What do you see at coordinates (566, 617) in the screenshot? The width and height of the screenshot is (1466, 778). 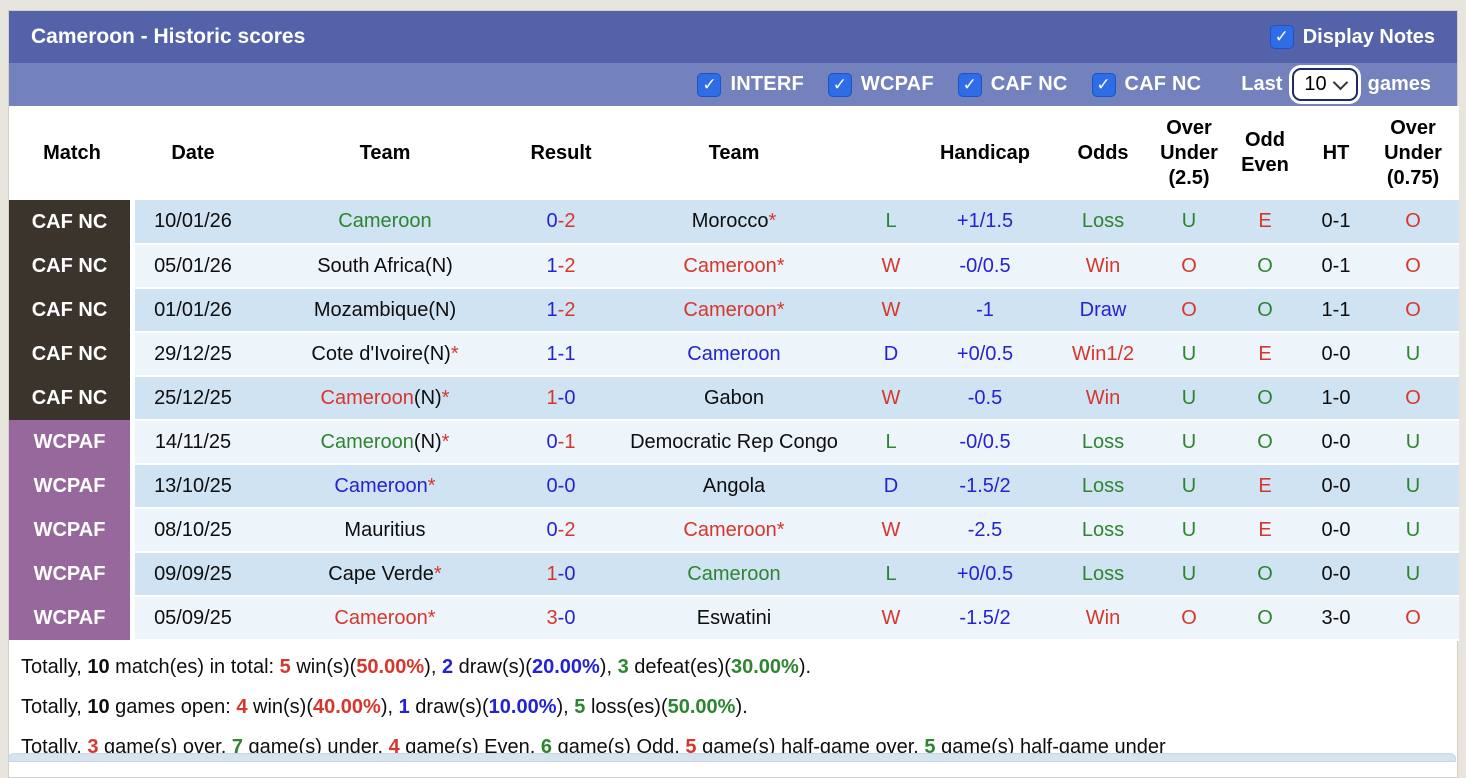 I see `text-segment: -0` at bounding box center [566, 617].